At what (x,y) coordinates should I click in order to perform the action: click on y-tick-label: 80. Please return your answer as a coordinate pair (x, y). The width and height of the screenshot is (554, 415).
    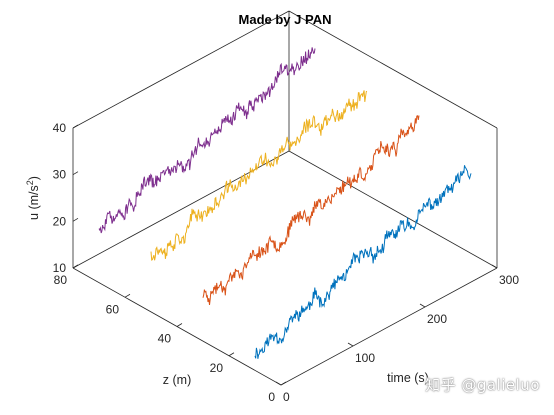
    Looking at the image, I should click on (61, 280).